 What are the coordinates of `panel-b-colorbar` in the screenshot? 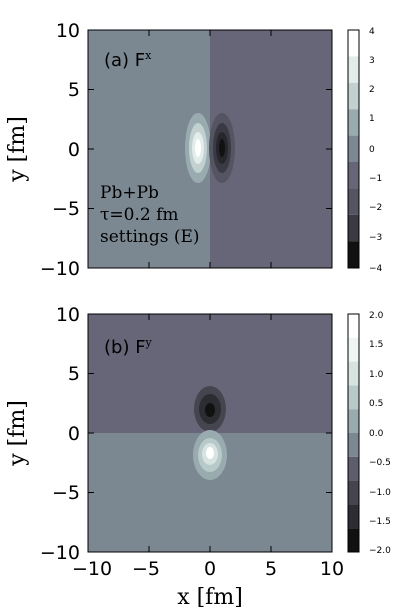 It's located at (353, 433).